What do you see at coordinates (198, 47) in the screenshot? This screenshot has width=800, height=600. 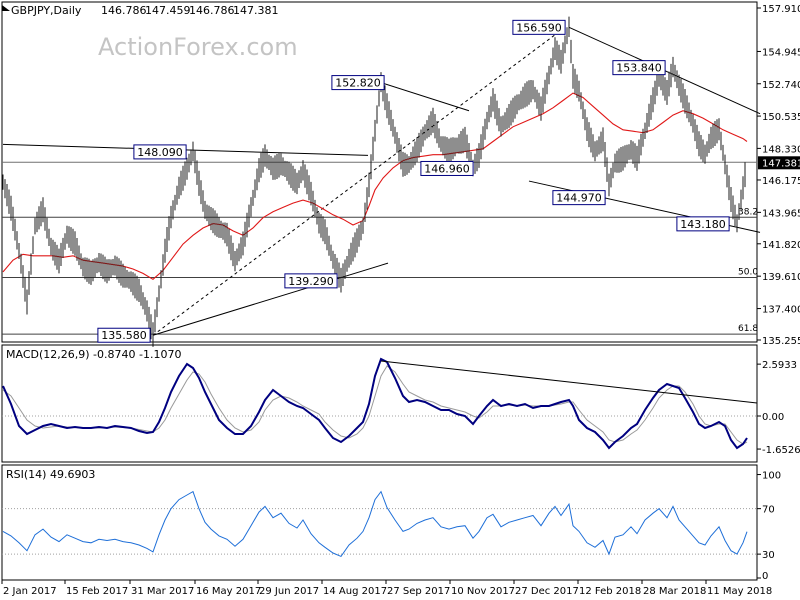 I see `watermark: ActionForex.com` at bounding box center [198, 47].